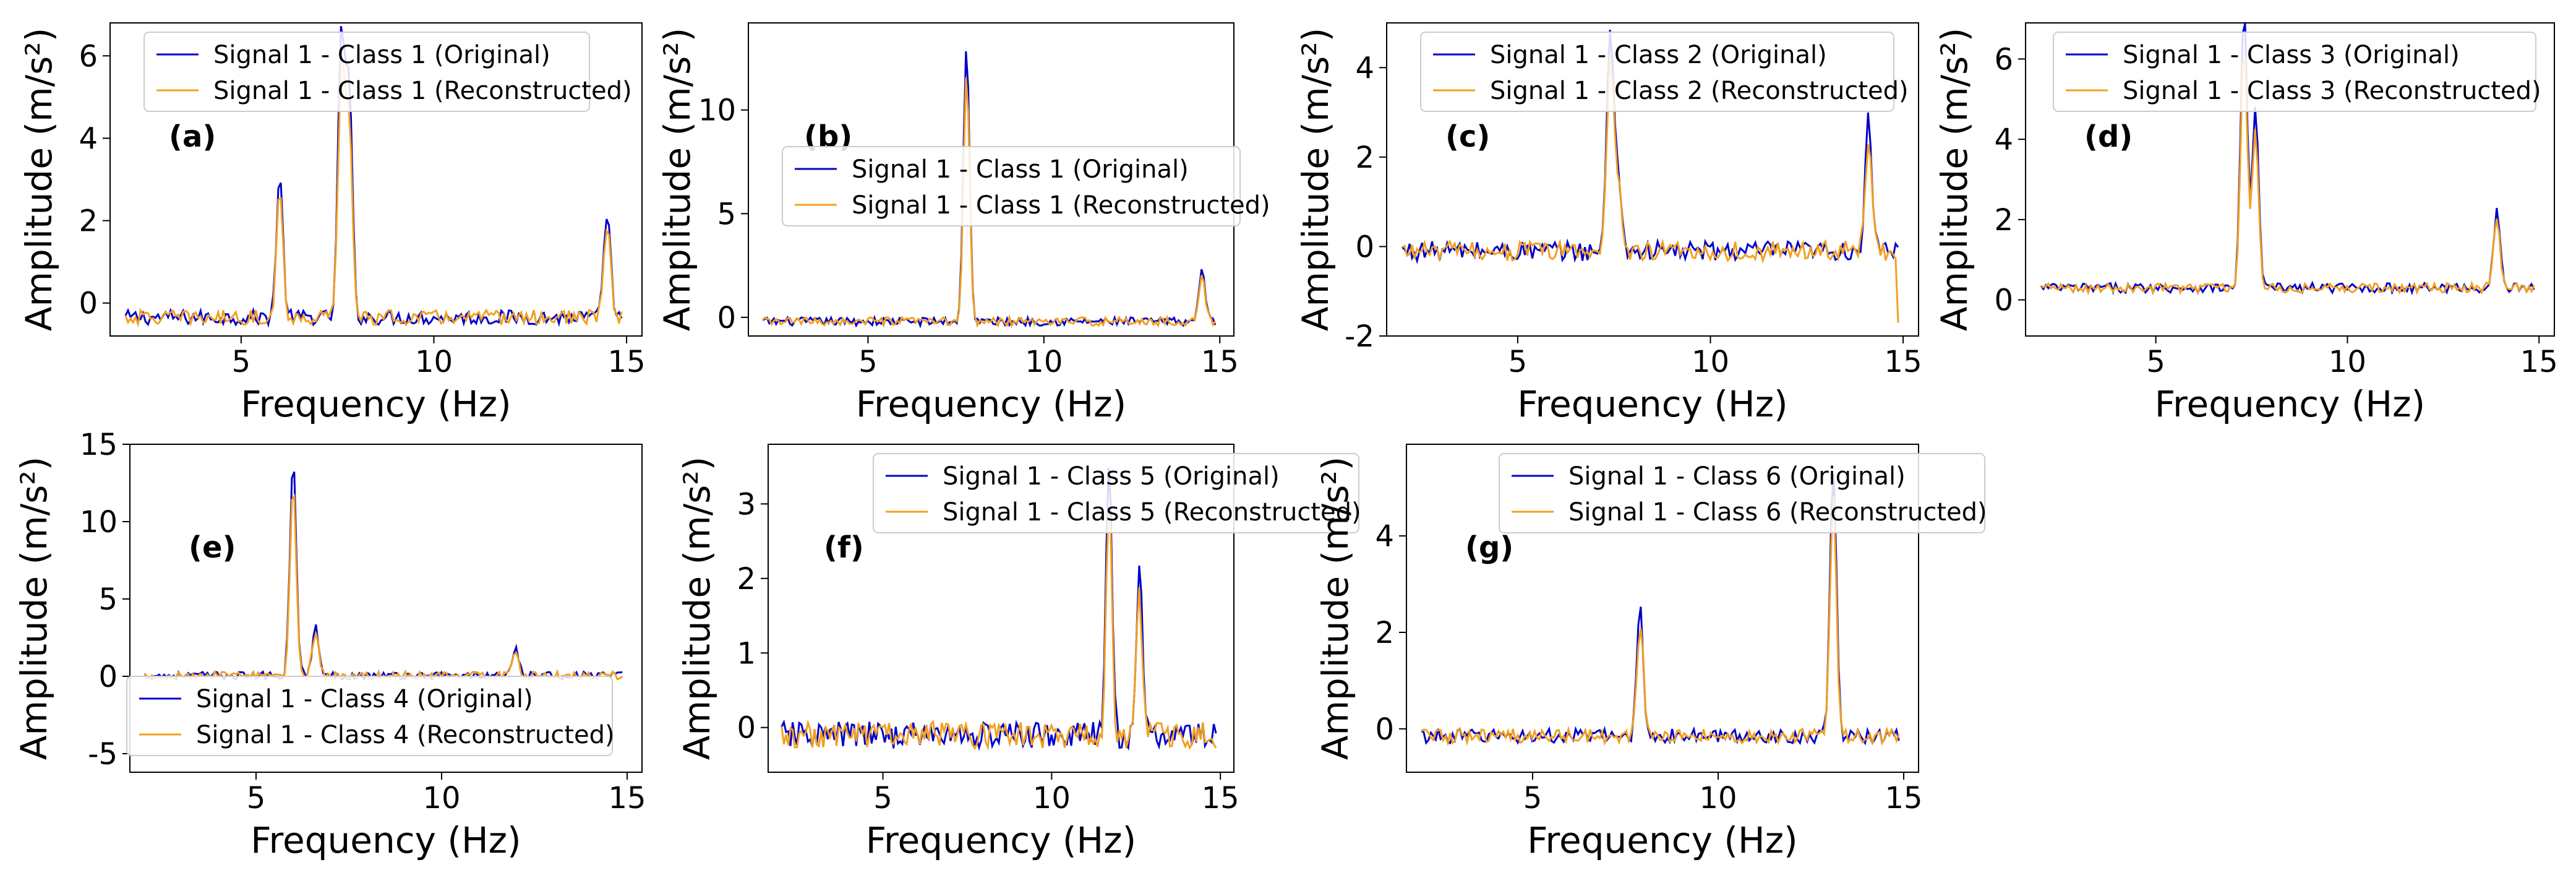  I want to click on legend-entry: Signal 1 - Class 4 (Original), so click(364, 699).